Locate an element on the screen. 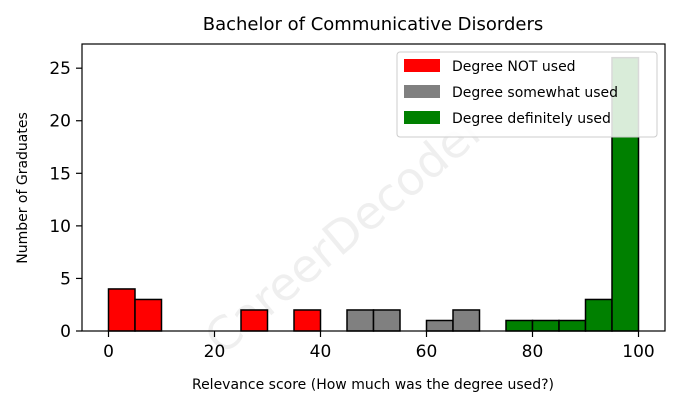 The image size is (678, 408). x-tick-label-3: 60 is located at coordinates (427, 352).